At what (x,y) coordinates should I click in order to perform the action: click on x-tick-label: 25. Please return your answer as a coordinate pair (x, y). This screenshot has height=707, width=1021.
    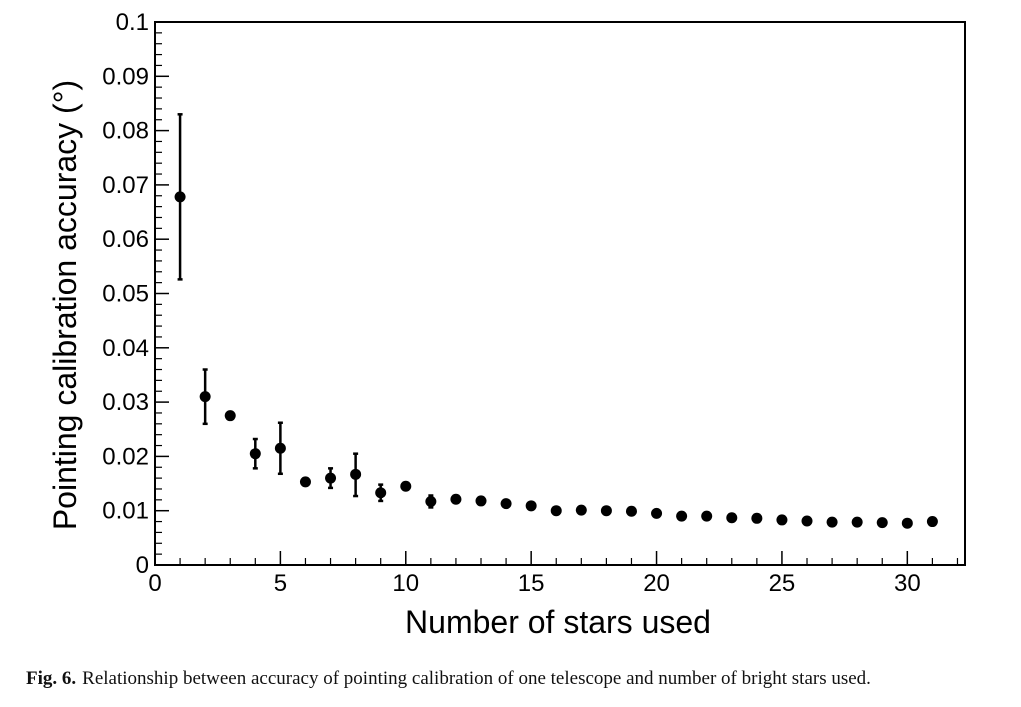
    Looking at the image, I should click on (782, 583).